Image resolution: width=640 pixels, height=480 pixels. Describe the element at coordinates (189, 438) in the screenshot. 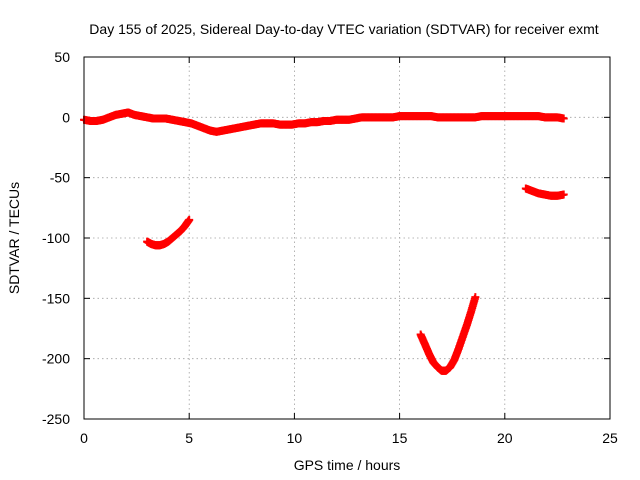

I see `x-tick-label: 5` at that location.